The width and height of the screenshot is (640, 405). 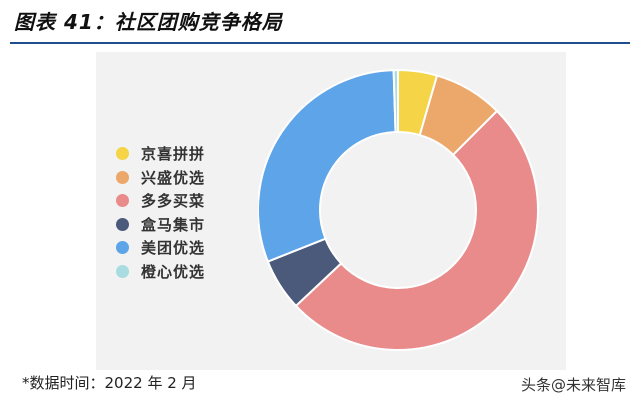 I want to click on chart-legend: 京喜拼拼兴盛优选多多买菜盒马集市美团优选橙心优选, so click(x=160, y=212).